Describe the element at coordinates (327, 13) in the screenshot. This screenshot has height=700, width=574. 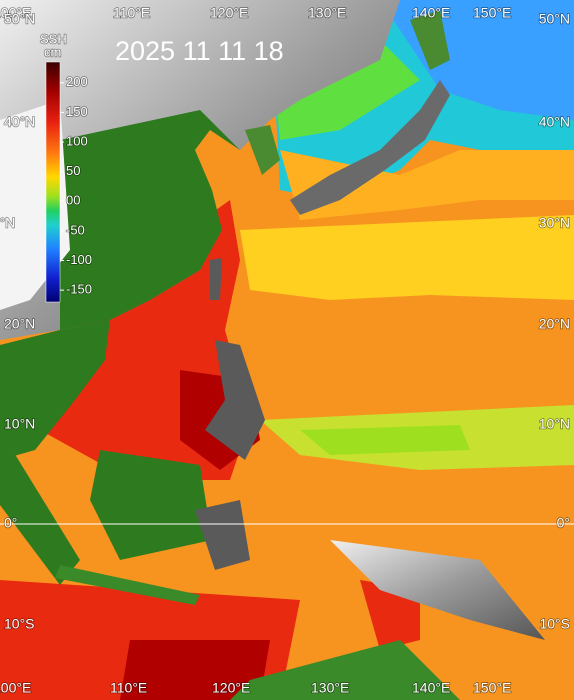
I see `lon-label-top: 130°E` at that location.